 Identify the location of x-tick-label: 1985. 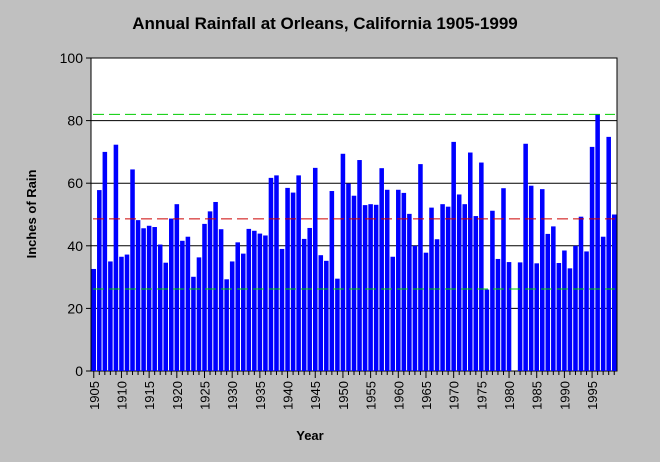
(537, 395).